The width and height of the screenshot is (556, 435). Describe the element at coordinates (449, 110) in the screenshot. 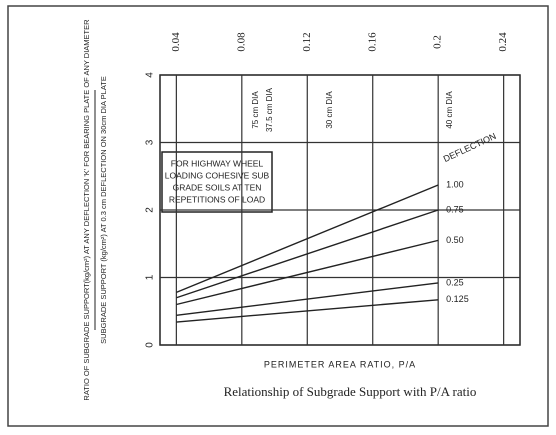

I see `plate-label: 40 cm DIA` at that location.